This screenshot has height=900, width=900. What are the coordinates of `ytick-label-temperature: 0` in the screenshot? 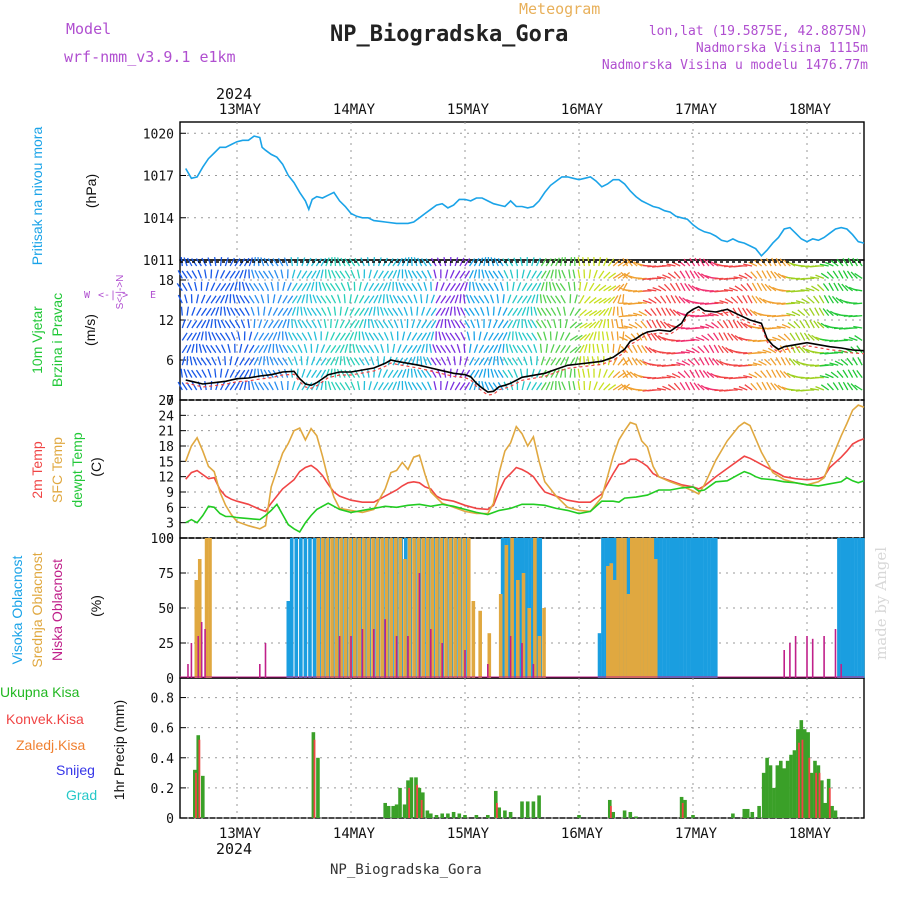 It's located at (170, 539).